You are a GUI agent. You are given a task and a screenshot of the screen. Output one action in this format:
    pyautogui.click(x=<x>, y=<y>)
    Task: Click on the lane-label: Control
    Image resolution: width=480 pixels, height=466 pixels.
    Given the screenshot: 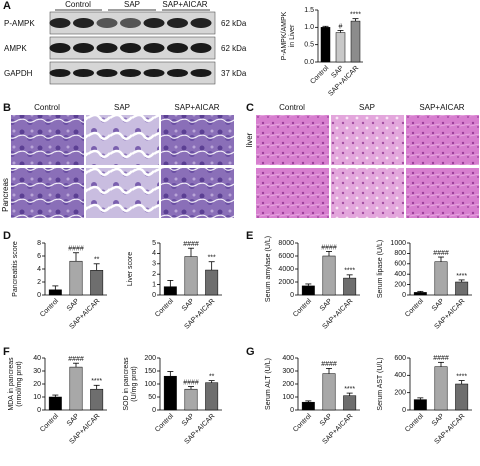 What is the action you would take?
    pyautogui.click(x=78, y=4)
    